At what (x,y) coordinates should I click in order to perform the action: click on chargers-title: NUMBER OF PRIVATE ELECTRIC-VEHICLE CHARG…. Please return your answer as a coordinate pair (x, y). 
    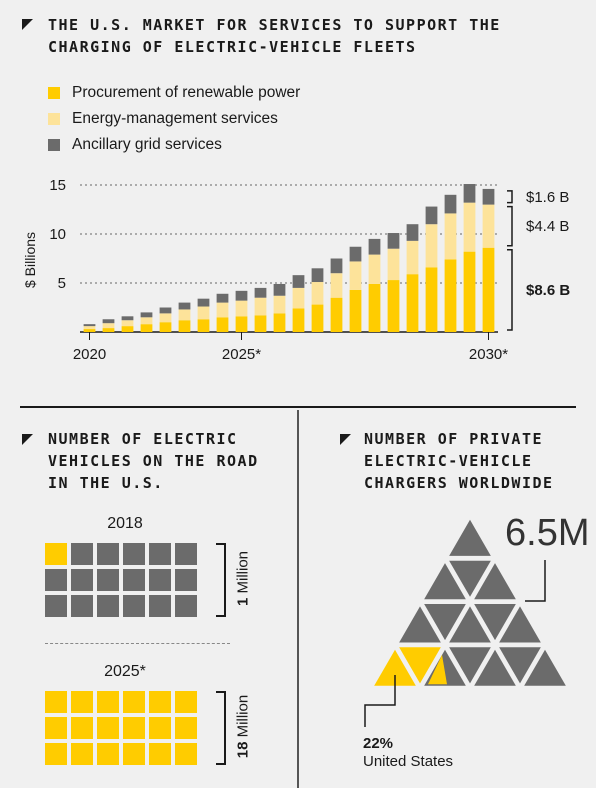
    Looking at the image, I should click on (459, 461).